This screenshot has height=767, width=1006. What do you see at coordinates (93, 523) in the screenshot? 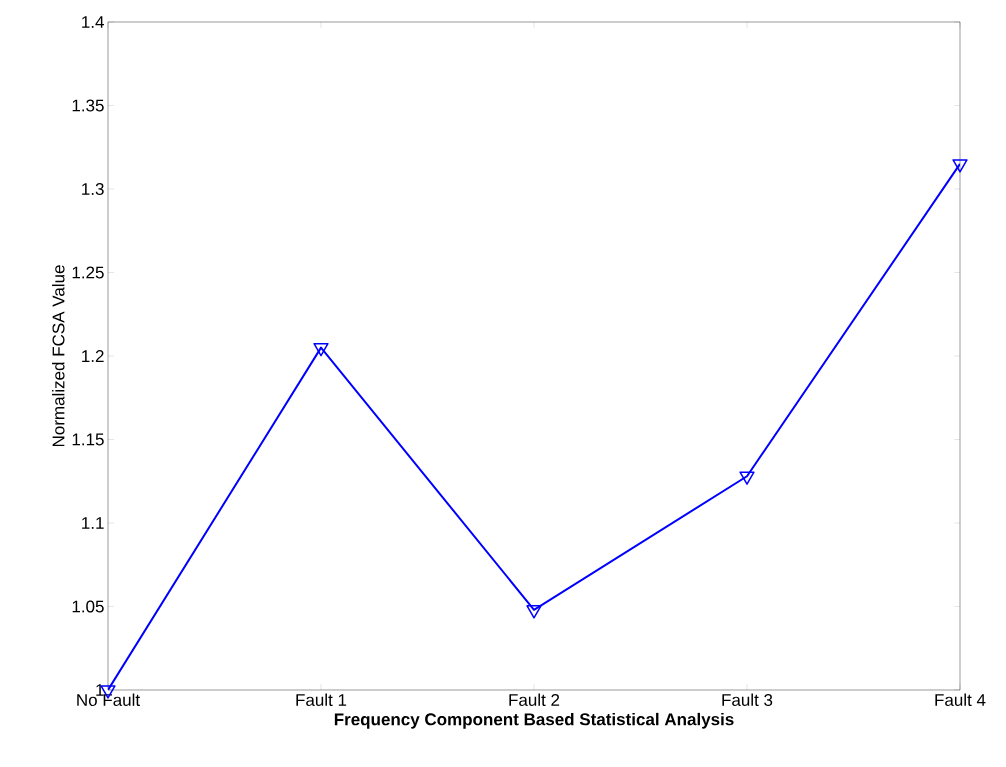
I see `y-tick-label: 1.1` at bounding box center [93, 523].